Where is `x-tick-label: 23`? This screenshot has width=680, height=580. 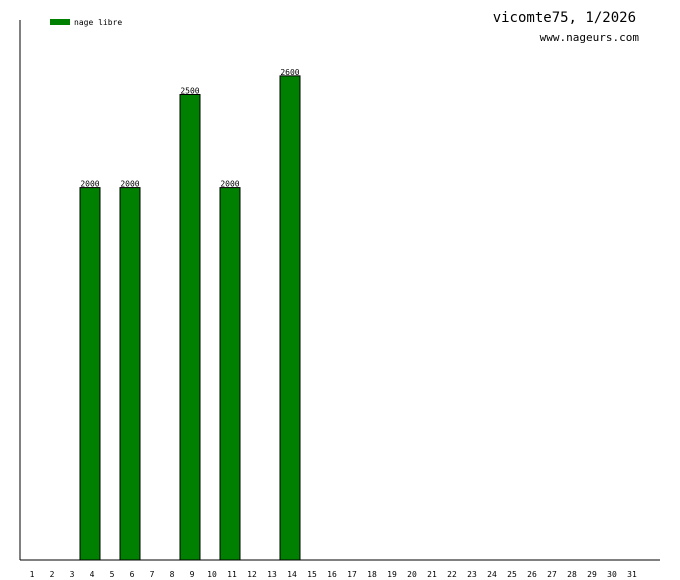 x-tick-label: 23 is located at coordinates (472, 574).